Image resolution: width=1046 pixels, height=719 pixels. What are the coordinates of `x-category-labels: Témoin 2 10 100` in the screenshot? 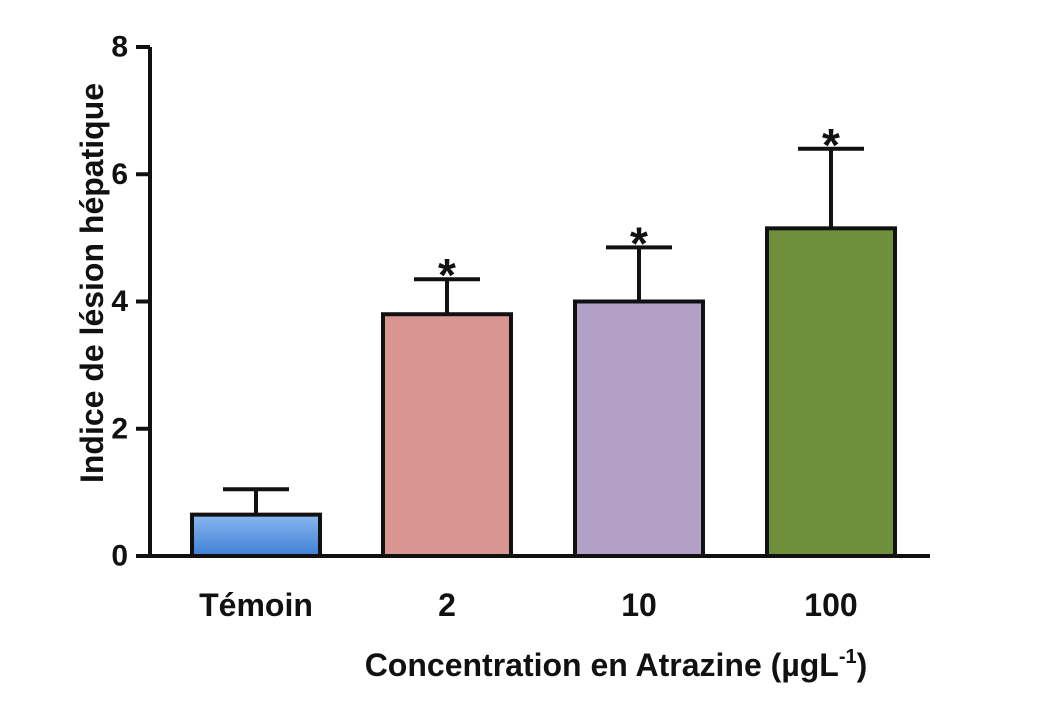 It's located at (528, 605).